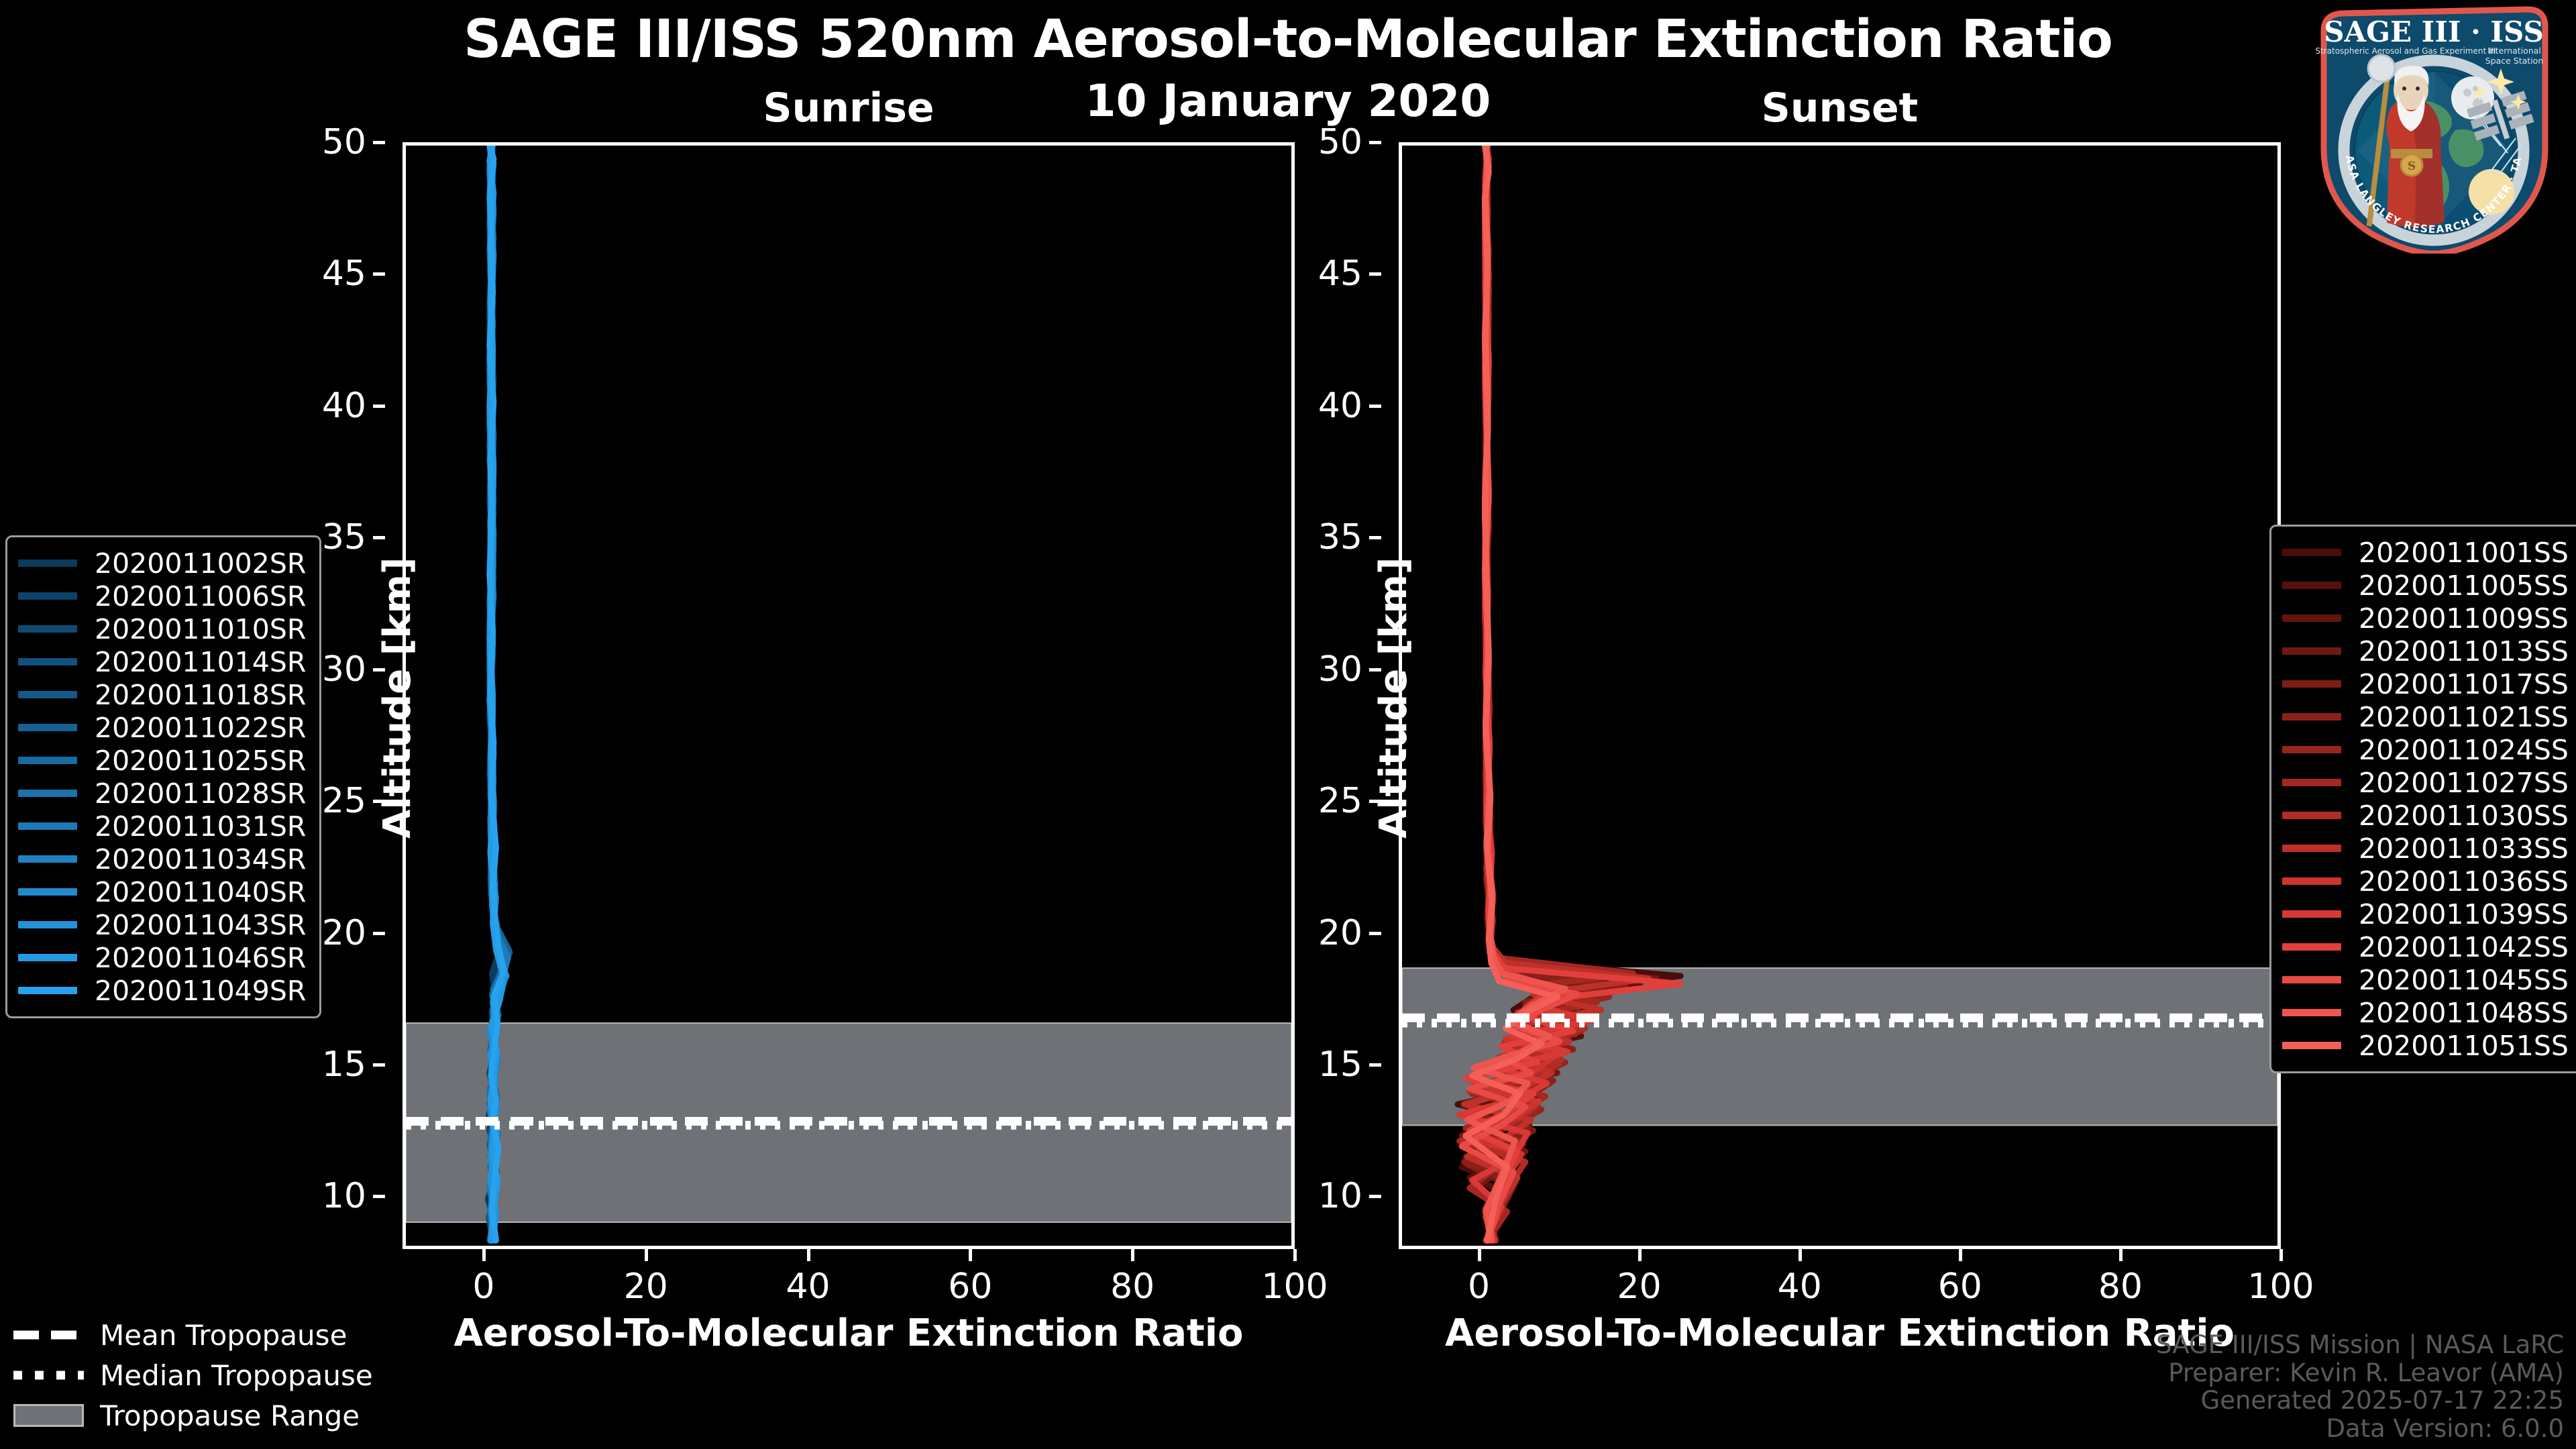 Image resolution: width=2576 pixels, height=1449 pixels. Describe the element at coordinates (865, 1286) in the screenshot. I see `sunrise-x-axis: 0 20 40 60 80 100` at that location.